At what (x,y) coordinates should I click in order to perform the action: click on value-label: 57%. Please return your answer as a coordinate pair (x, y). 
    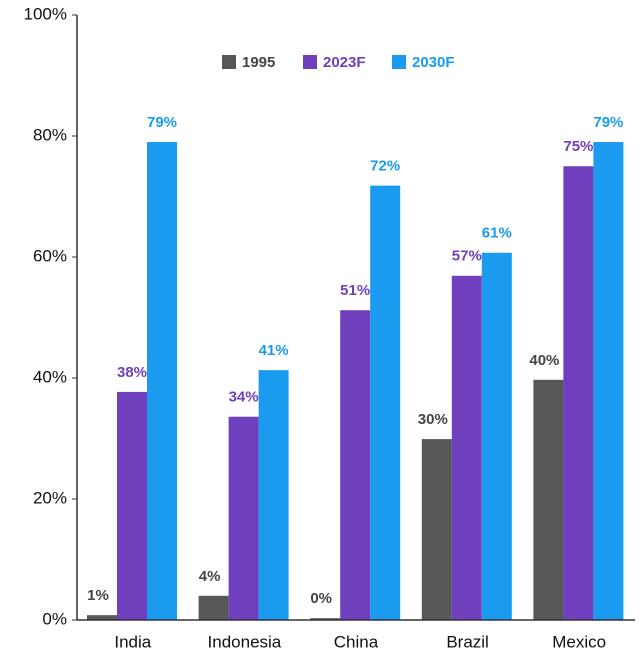
    Looking at the image, I should click on (467, 256).